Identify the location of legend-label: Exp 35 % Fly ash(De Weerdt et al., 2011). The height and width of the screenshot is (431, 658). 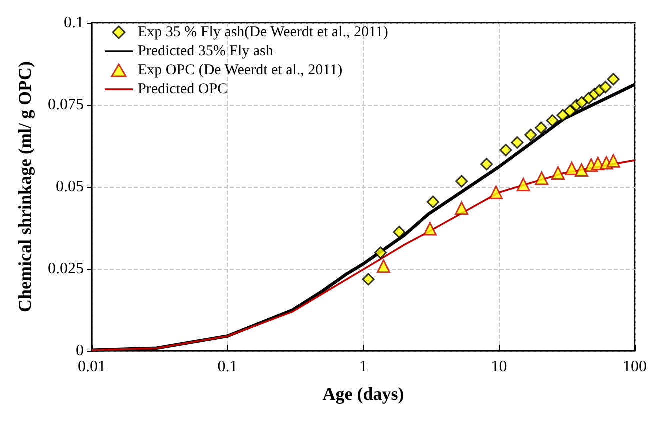
(263, 32).